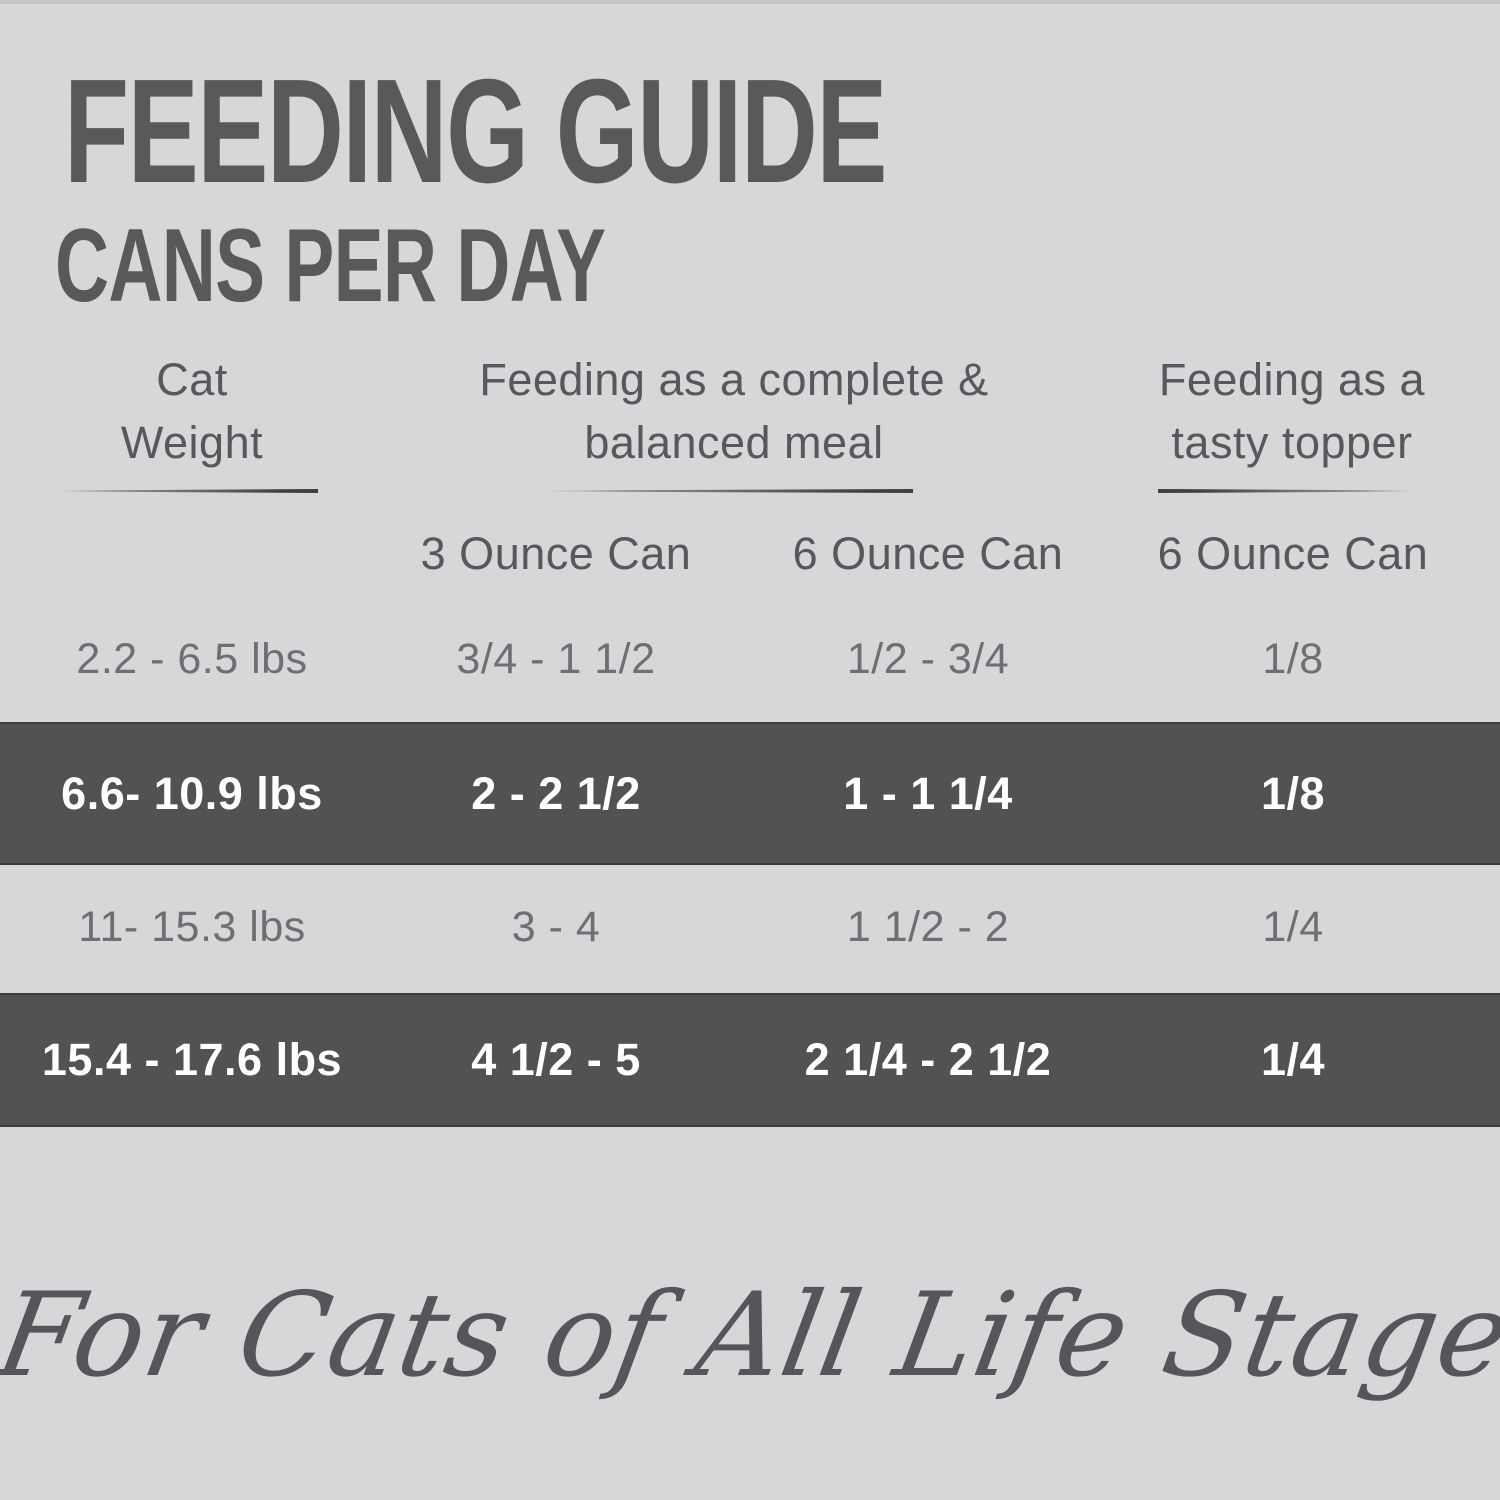  I want to click on can-size-header-row: 3 Ounce Can 6 Ounce Can 6 Ounce Can, so click(750, 554).